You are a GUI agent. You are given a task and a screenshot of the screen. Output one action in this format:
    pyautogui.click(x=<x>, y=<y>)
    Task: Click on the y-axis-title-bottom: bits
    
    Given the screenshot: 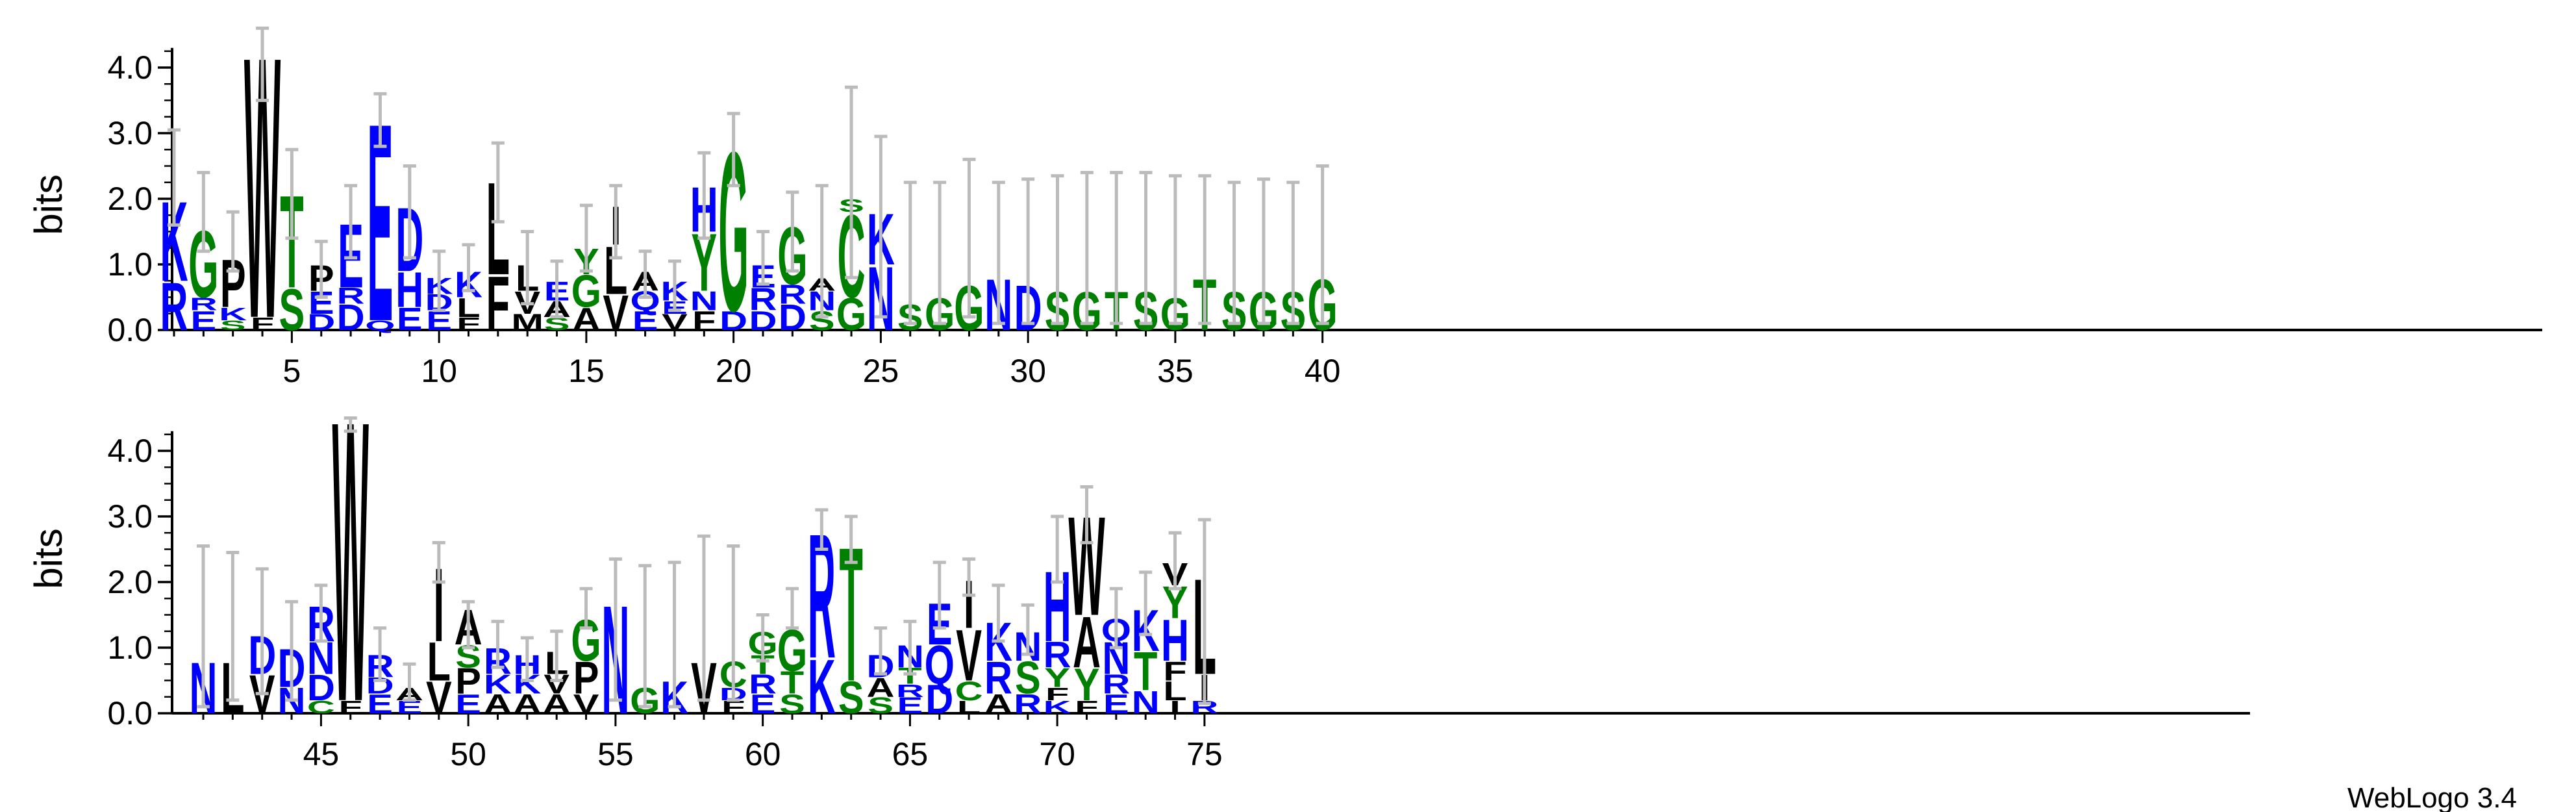 What is the action you would take?
    pyautogui.click(x=48, y=558)
    